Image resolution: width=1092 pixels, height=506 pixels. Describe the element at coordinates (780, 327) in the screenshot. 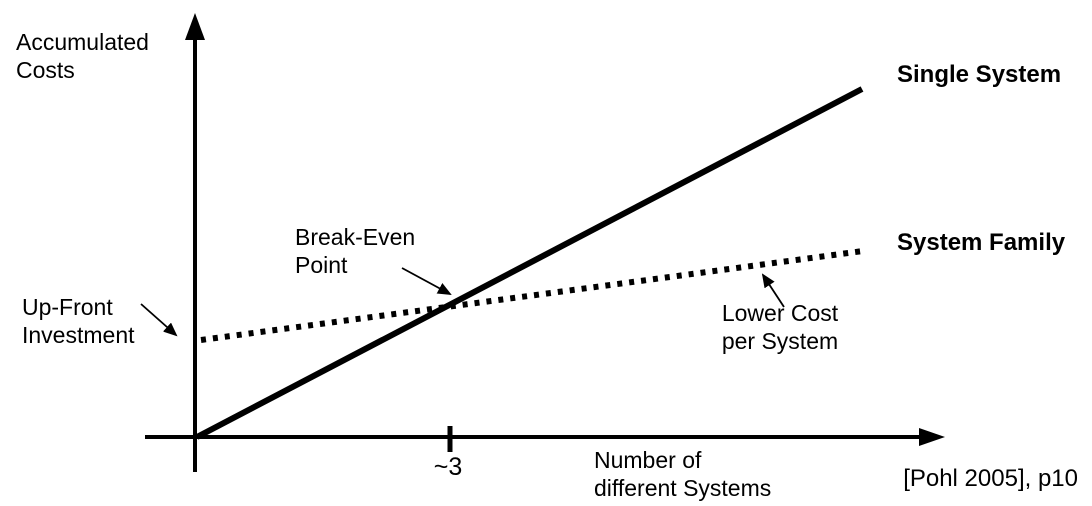

I see `lower-cost-label: Lower Cost per System` at that location.